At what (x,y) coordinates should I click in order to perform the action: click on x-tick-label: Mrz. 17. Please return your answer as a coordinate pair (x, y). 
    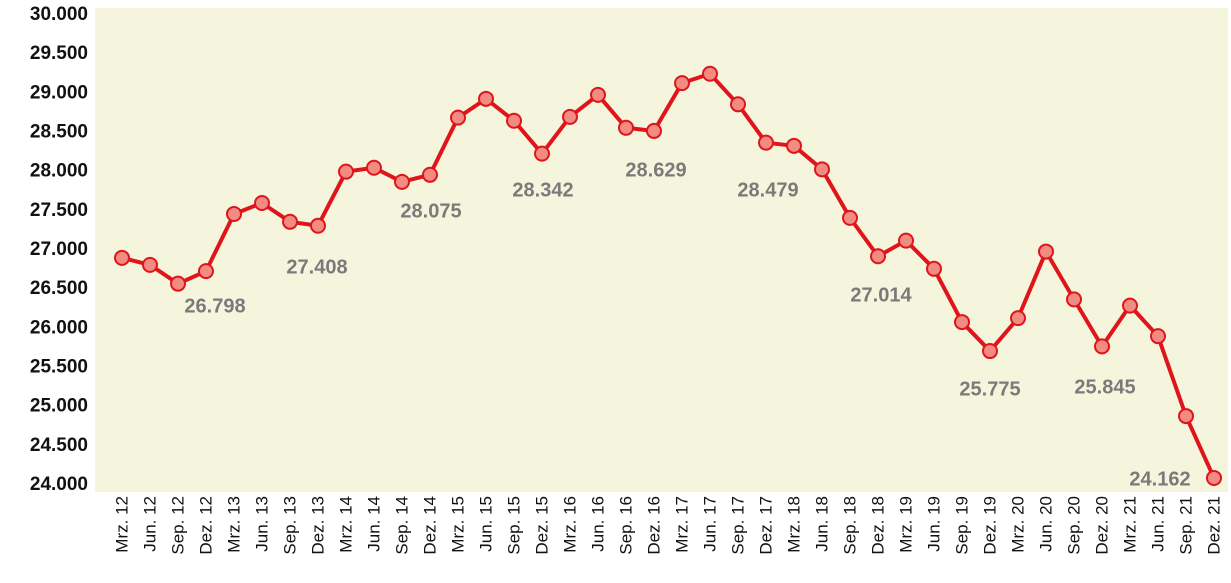
    Looking at the image, I should click on (681, 524).